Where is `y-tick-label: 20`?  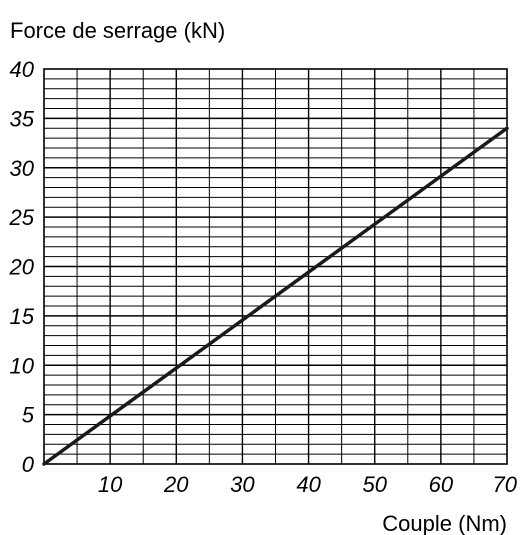
y-tick-label: 20 is located at coordinates (22, 267).